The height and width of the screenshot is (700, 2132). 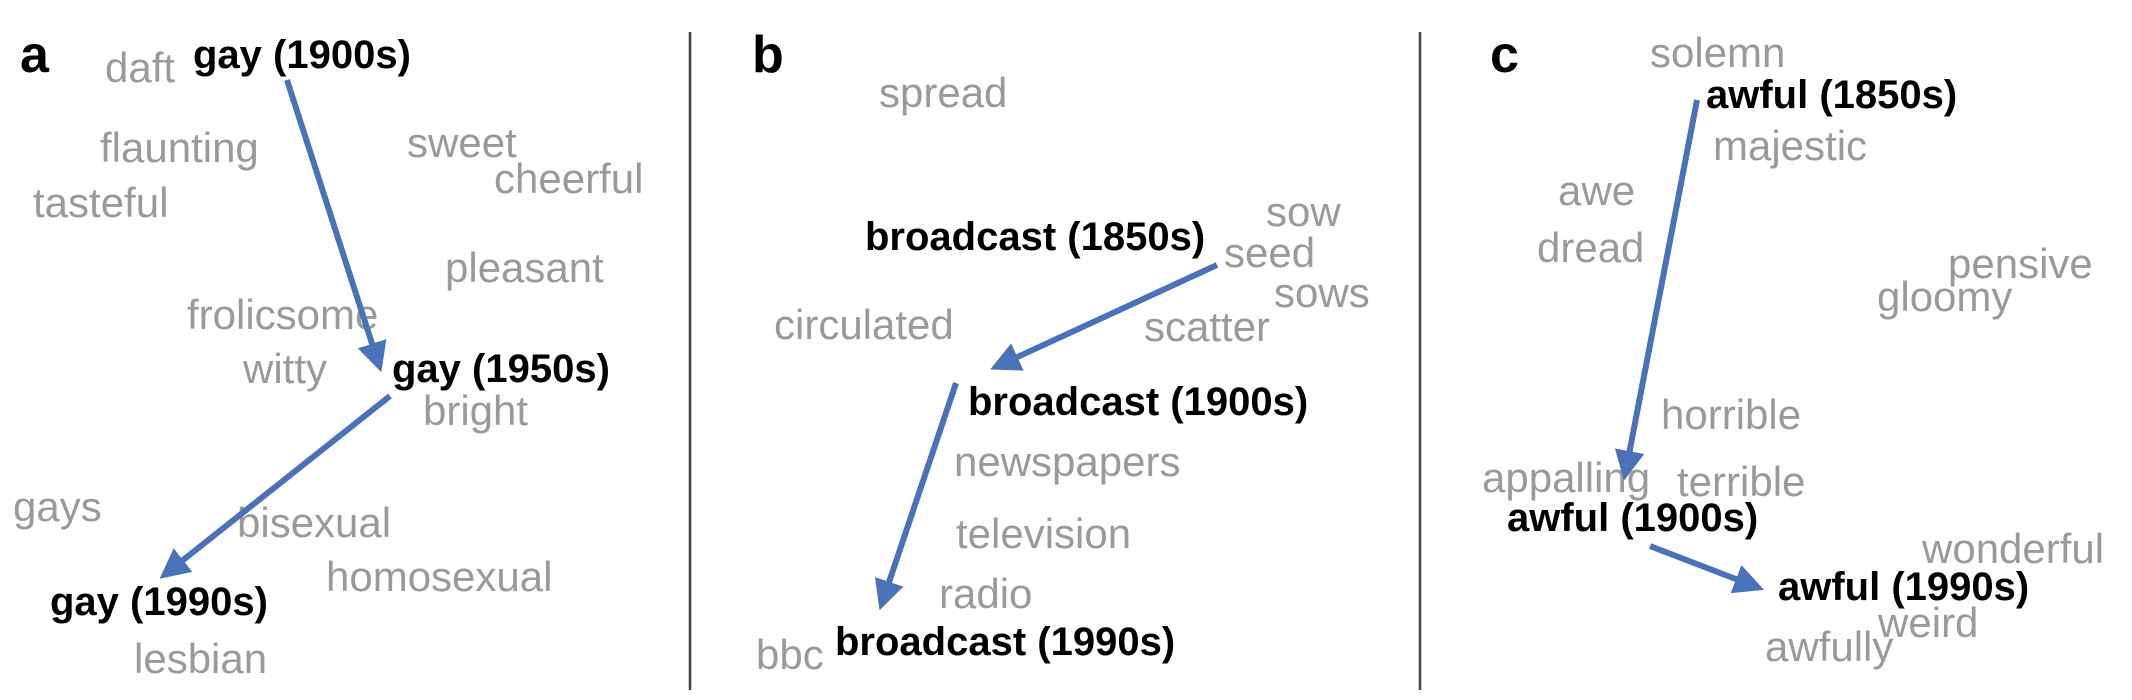 I want to click on context-word-awfully: awfully, so click(x=1829, y=646).